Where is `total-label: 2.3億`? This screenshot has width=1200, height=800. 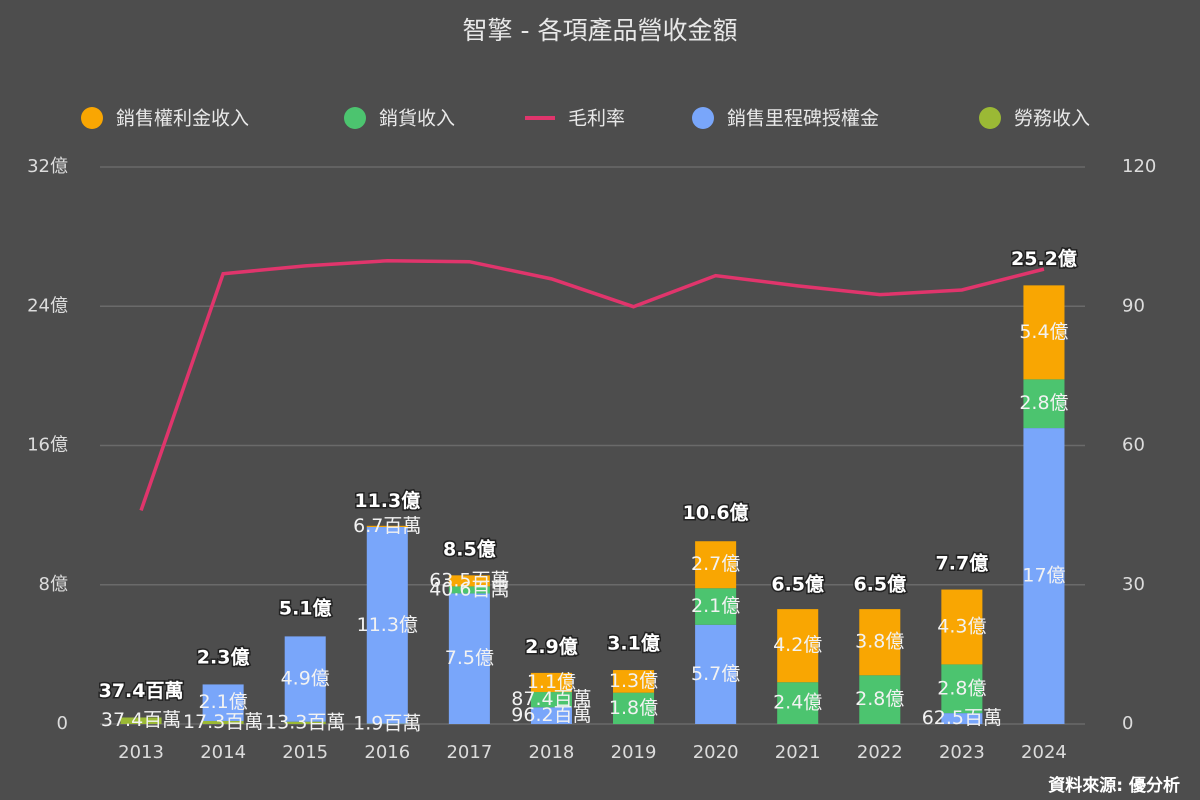 total-label: 2.3億 is located at coordinates (223, 656).